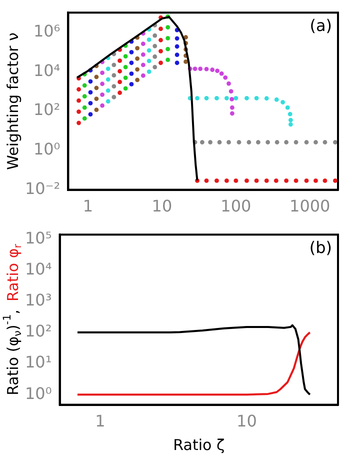  What do you see at coordinates (14, 272) in the screenshot?
I see `text: Ratio φr` at bounding box center [14, 272].